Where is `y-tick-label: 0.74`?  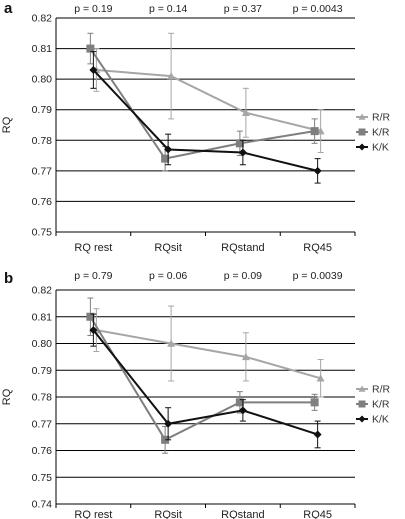 y-tick-label: 0.74 is located at coordinates (42, 505).